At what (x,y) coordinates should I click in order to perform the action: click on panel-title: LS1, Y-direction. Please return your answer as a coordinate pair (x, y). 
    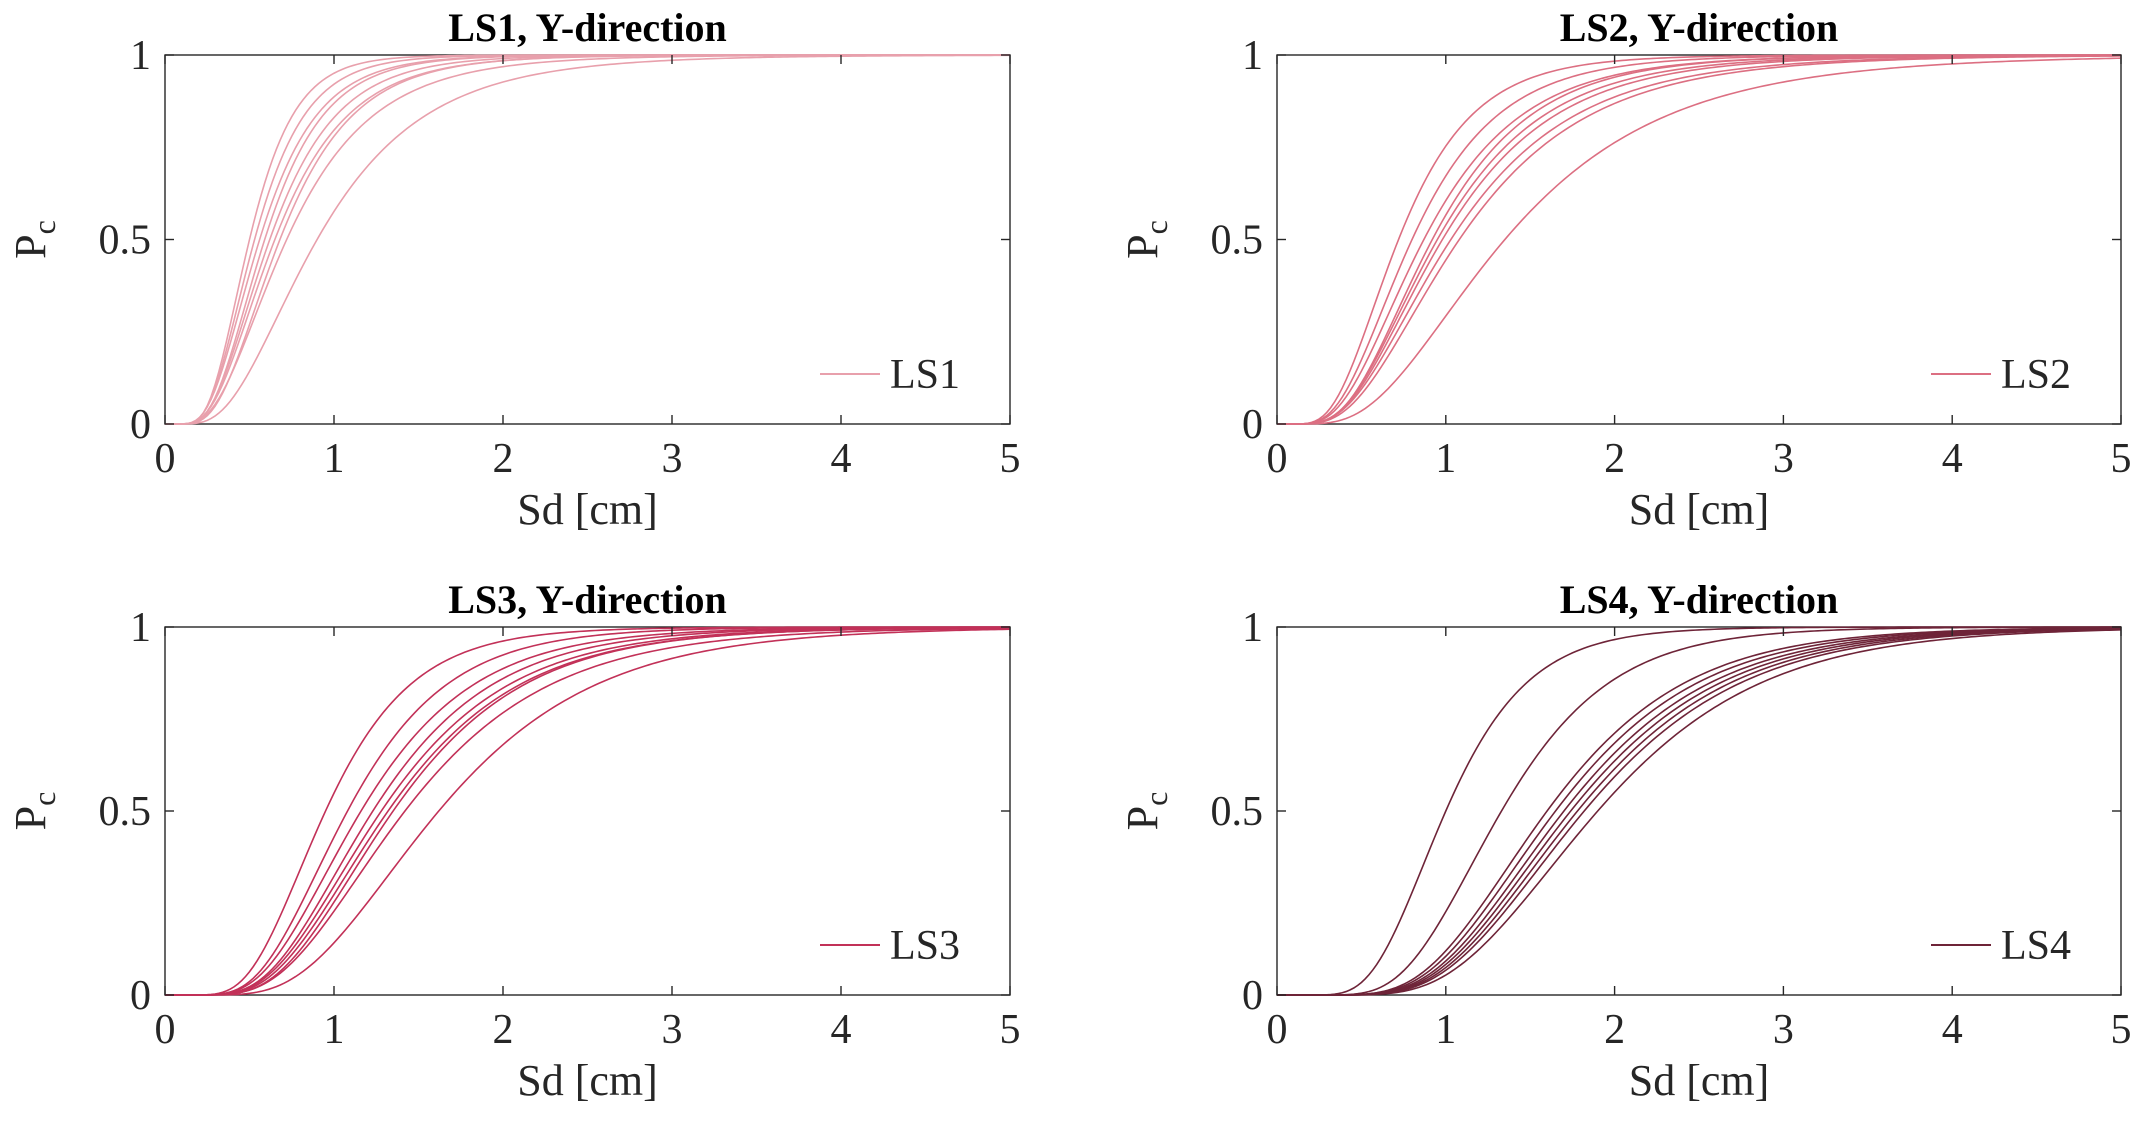
    Looking at the image, I should click on (587, 27).